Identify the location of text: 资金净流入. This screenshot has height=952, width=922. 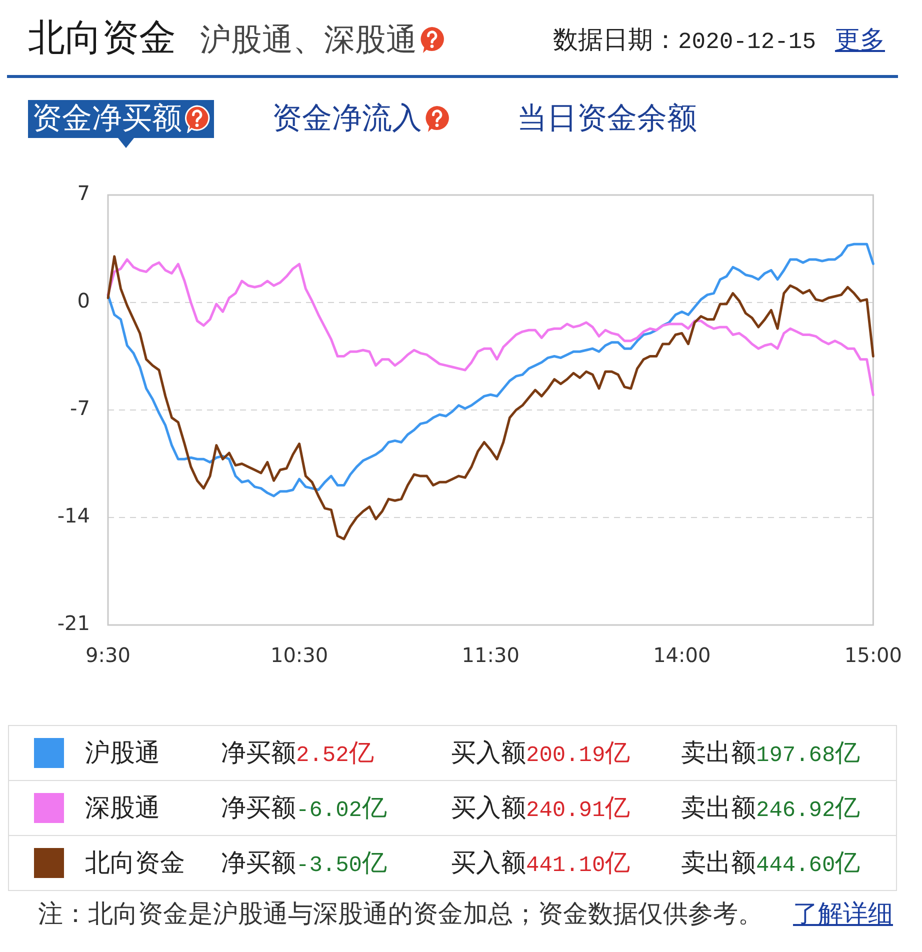
(347, 119).